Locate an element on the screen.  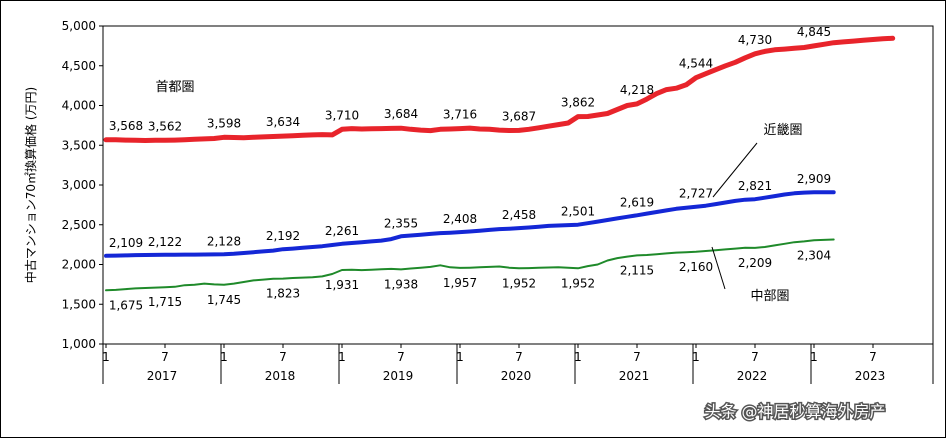
x-year-label: 2021 is located at coordinates (634, 376).